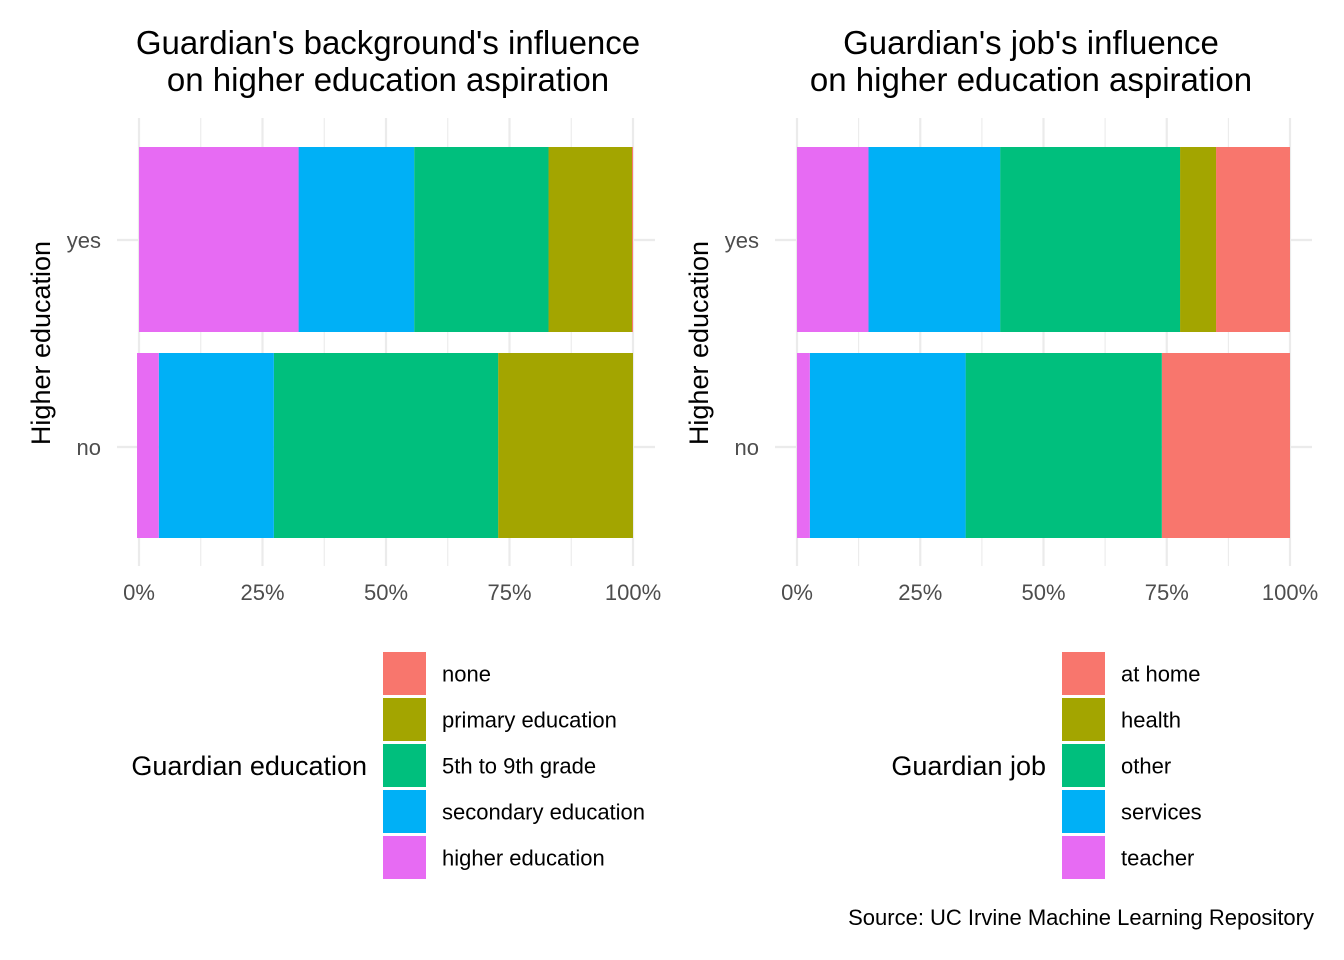 The height and width of the screenshot is (960, 1344). Describe the element at coordinates (1151, 720) in the screenshot. I see `legend-label: health` at that location.